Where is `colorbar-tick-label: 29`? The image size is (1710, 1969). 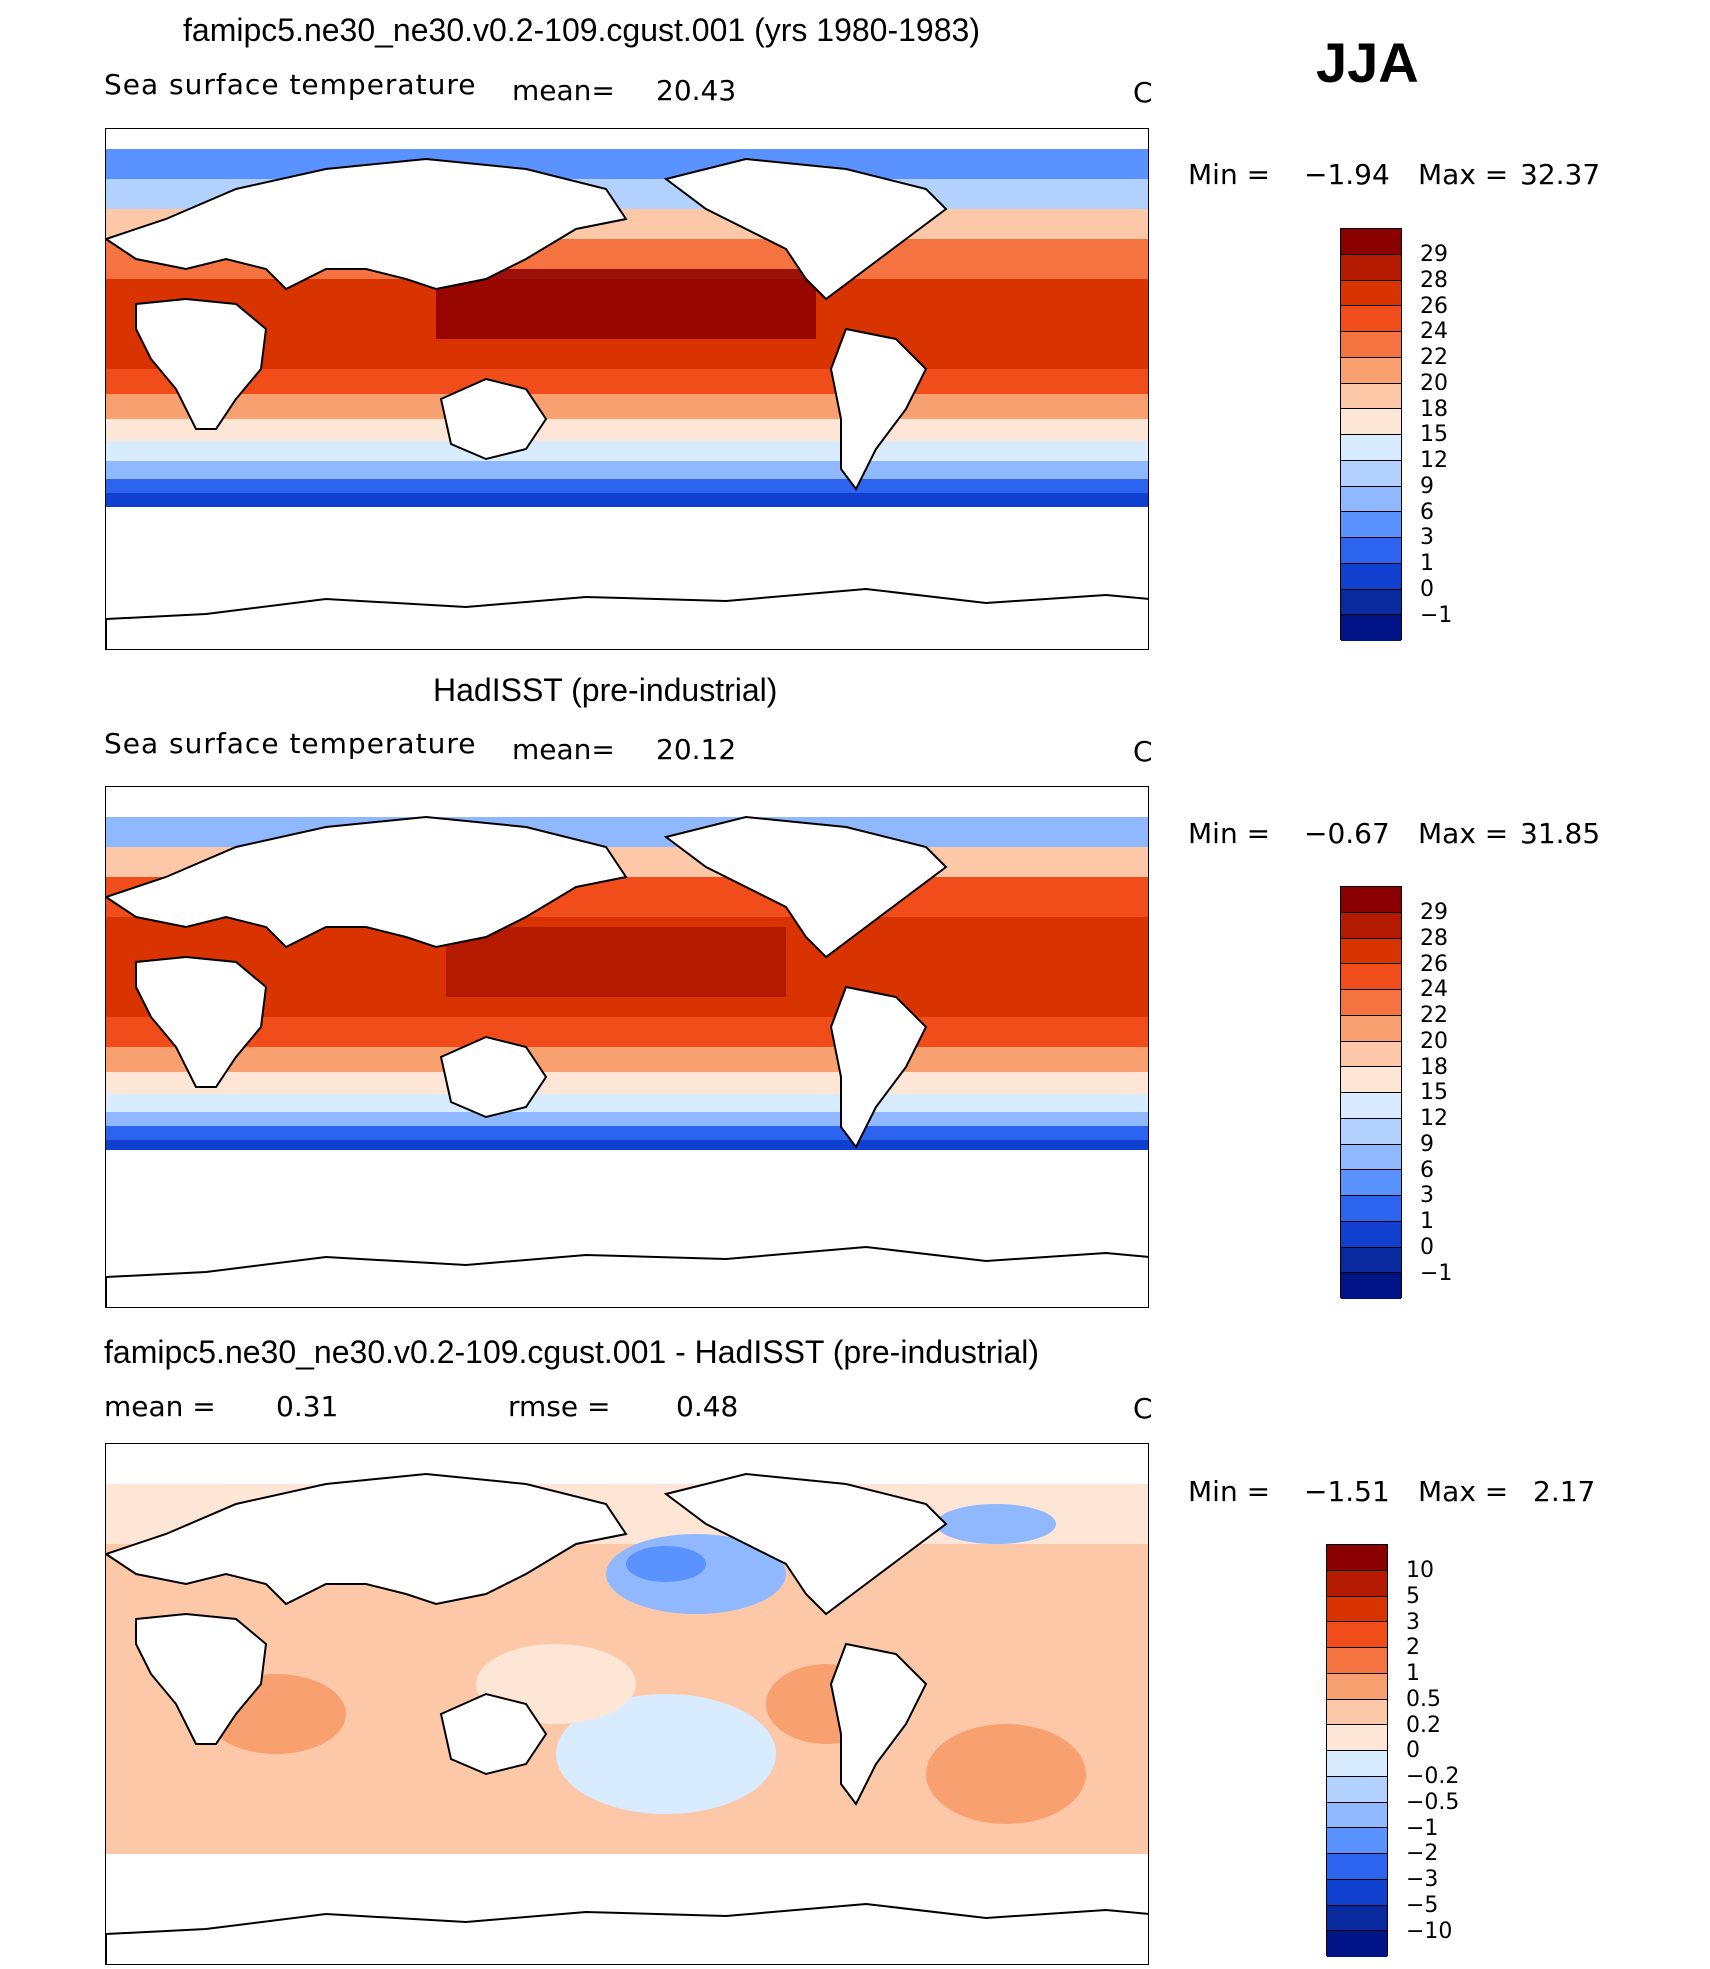 colorbar-tick-label: 29 is located at coordinates (1434, 254).